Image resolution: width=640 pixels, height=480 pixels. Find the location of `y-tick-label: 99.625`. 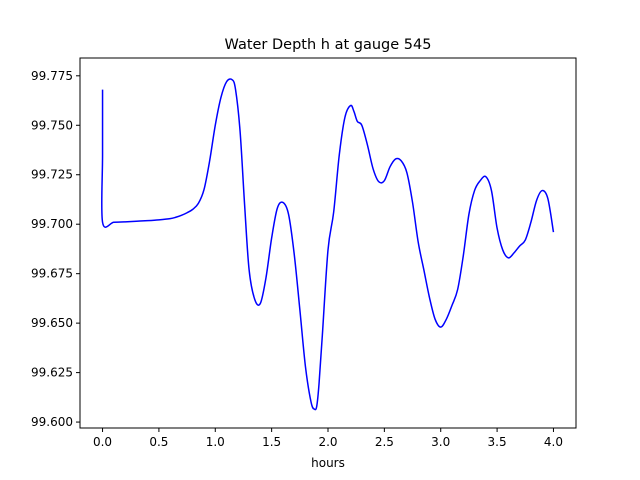

y-tick-label: 99.625 is located at coordinates (52, 373).